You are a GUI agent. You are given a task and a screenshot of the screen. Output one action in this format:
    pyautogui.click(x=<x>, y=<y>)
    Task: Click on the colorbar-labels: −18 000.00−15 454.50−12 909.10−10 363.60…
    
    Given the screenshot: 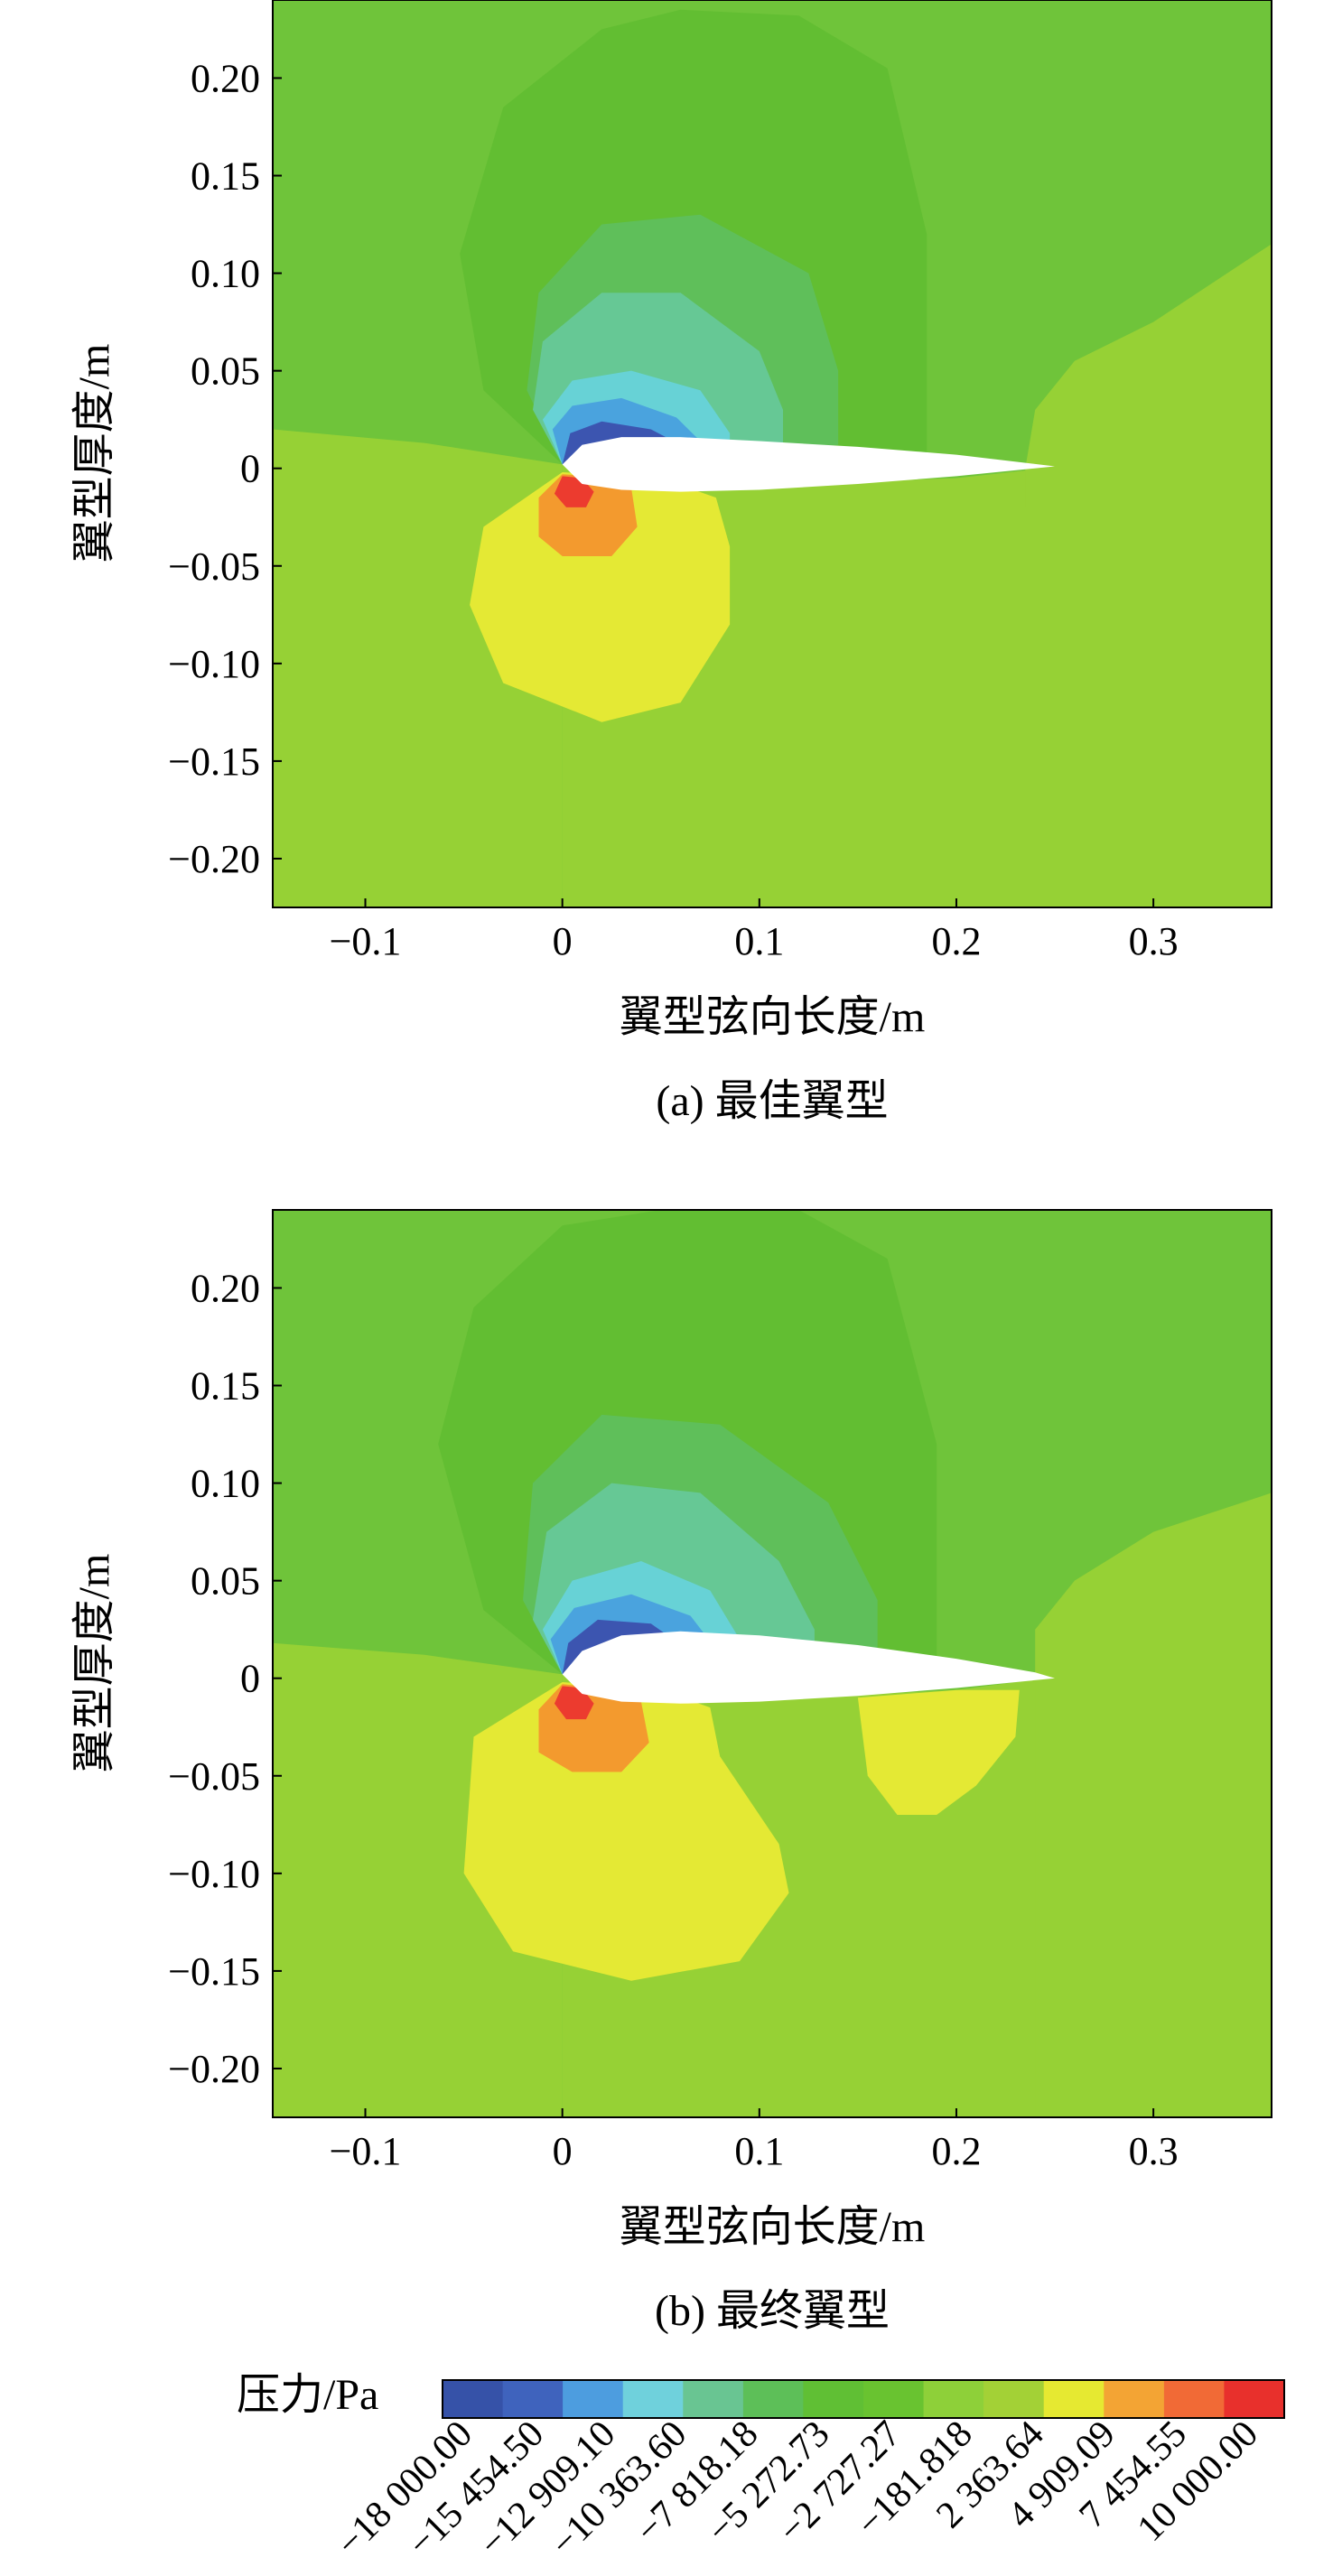 What is the action you would take?
    pyautogui.click(x=797, y=2489)
    